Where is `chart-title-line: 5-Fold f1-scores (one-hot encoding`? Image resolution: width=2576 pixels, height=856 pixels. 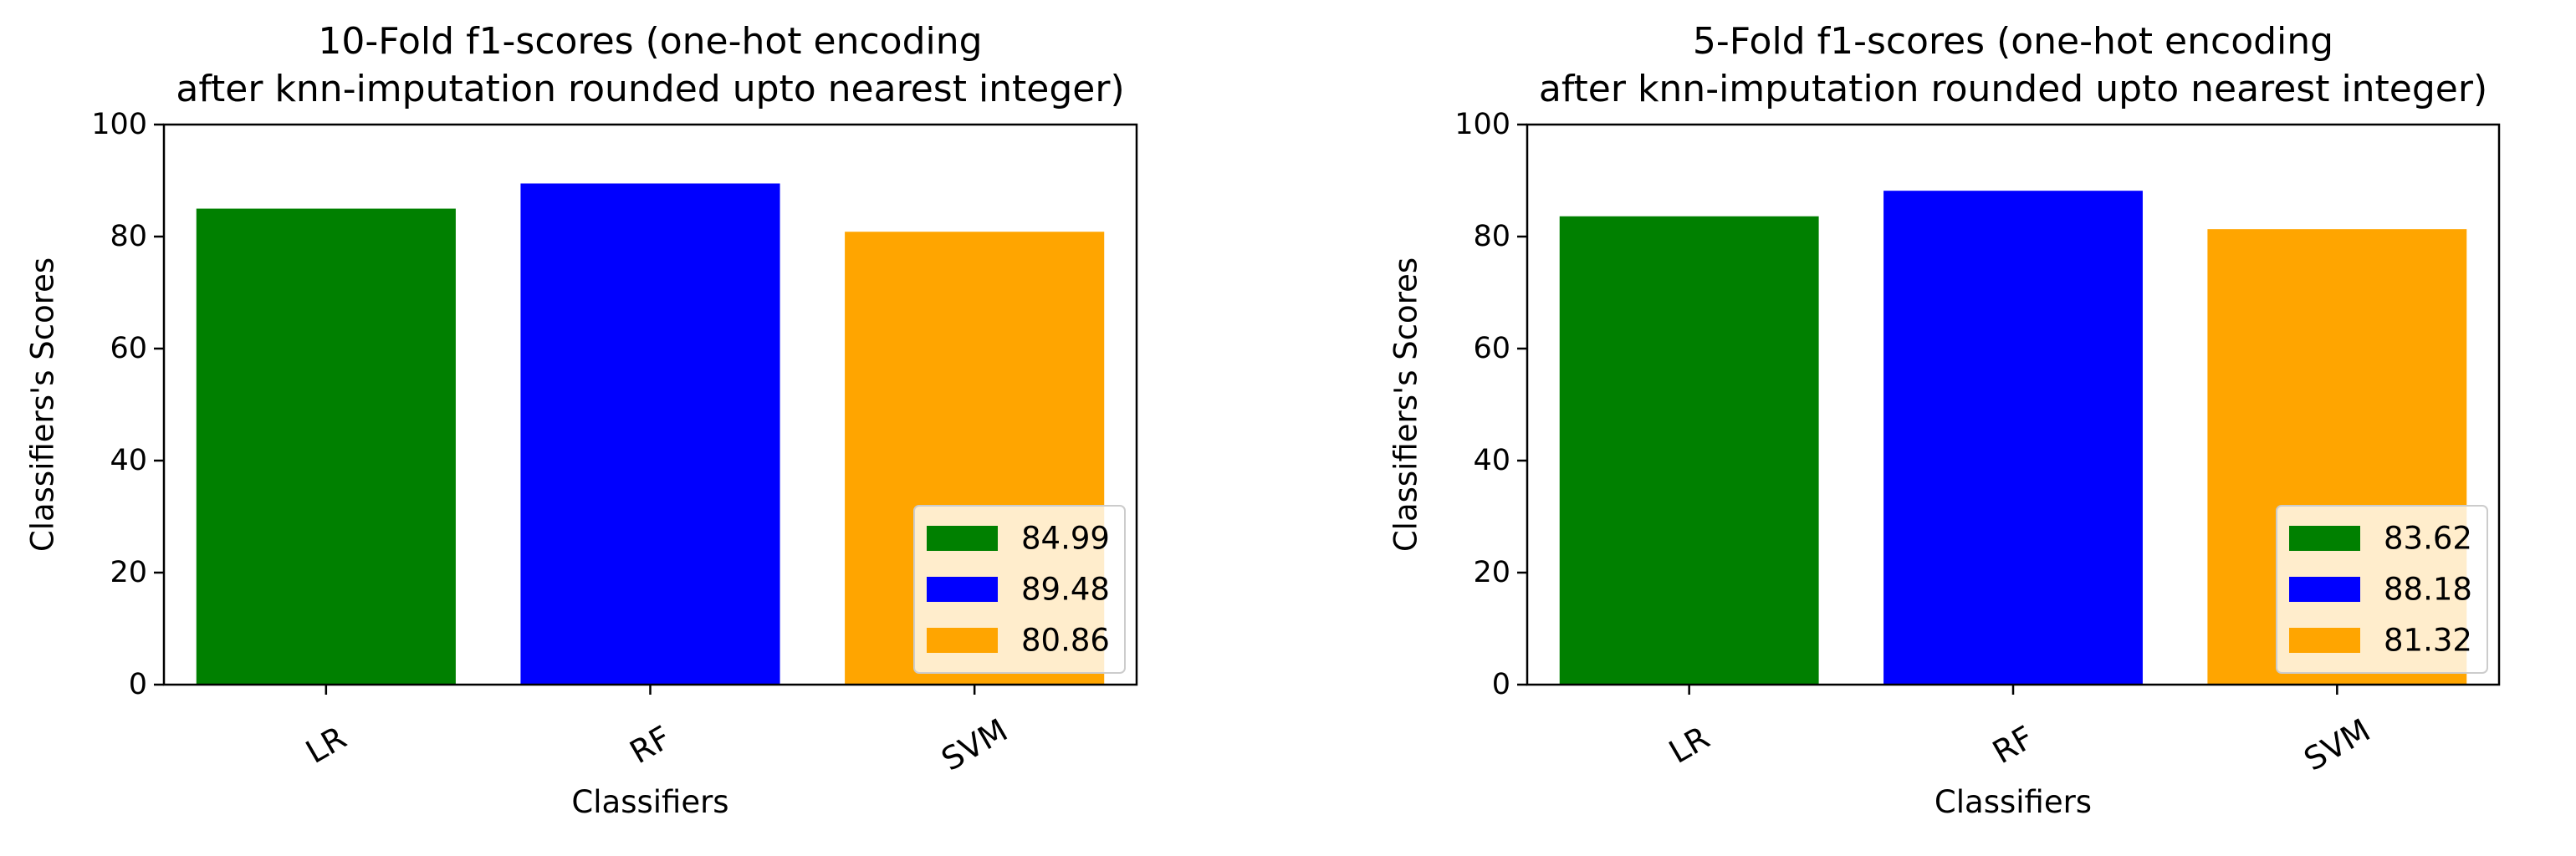
chart-title-line: 5-Fold f1-scores (one-hot encoding is located at coordinates (2013, 41).